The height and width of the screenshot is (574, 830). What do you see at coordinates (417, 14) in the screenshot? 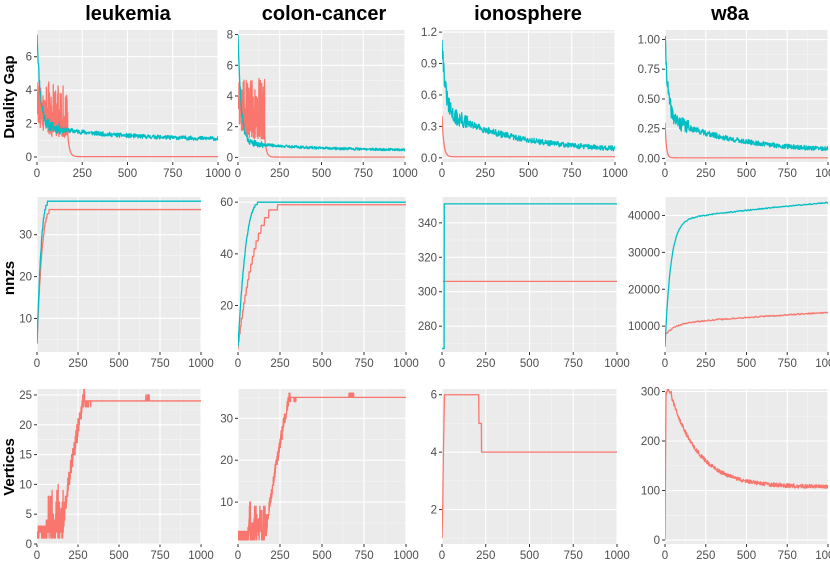
I see `column-titles: leukemia colon-cancer ionosphere w8a` at bounding box center [417, 14].